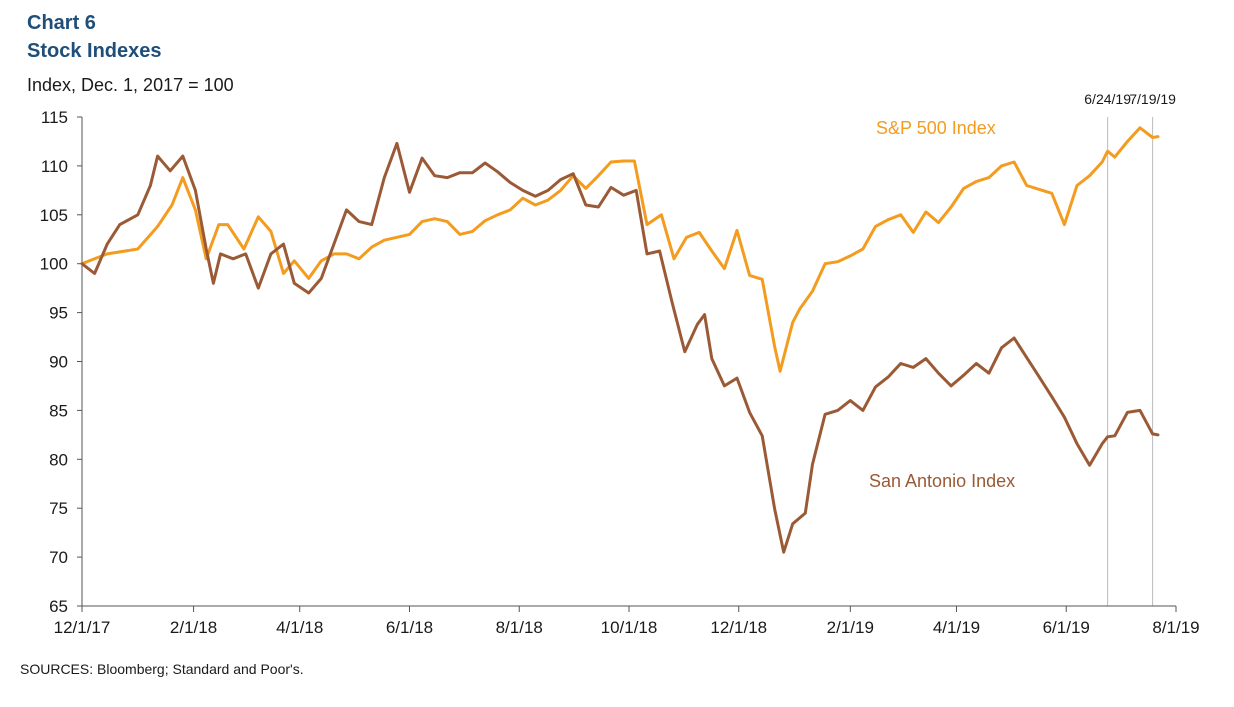  I want to click on x-tick-label: 6/1/19, so click(1066, 627).